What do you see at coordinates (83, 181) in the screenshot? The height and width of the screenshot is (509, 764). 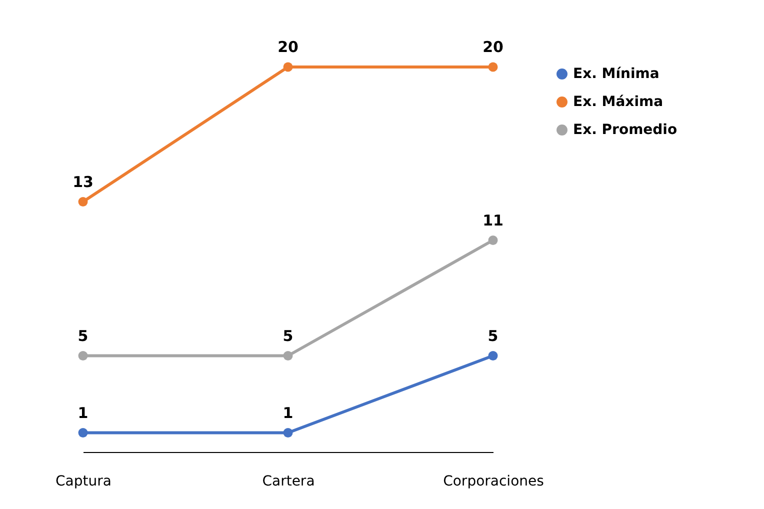 I see `data-label: 13` at bounding box center [83, 181].